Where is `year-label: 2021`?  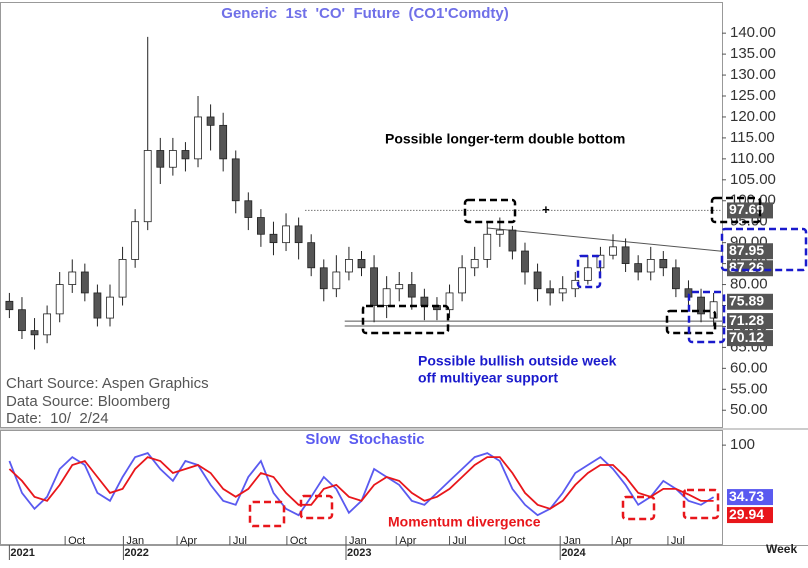 year-label: 2021 is located at coordinates (22, 553).